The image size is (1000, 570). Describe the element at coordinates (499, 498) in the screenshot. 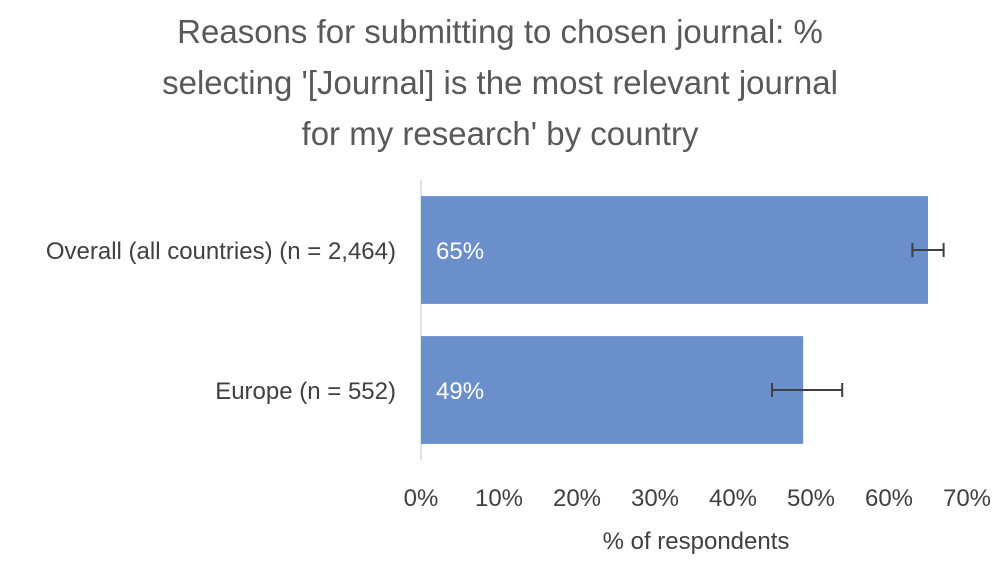

I see `x-tick-label: 10%` at that location.